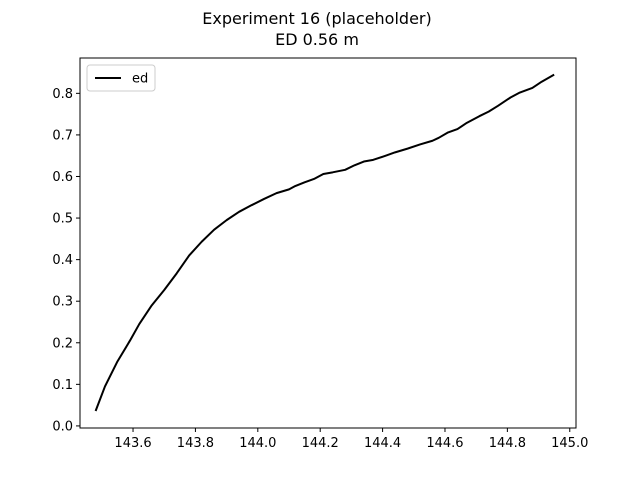 Image resolution: width=640 pixels, height=480 pixels. I want to click on chart-subtitle: ED 0.56 m, so click(317, 39).